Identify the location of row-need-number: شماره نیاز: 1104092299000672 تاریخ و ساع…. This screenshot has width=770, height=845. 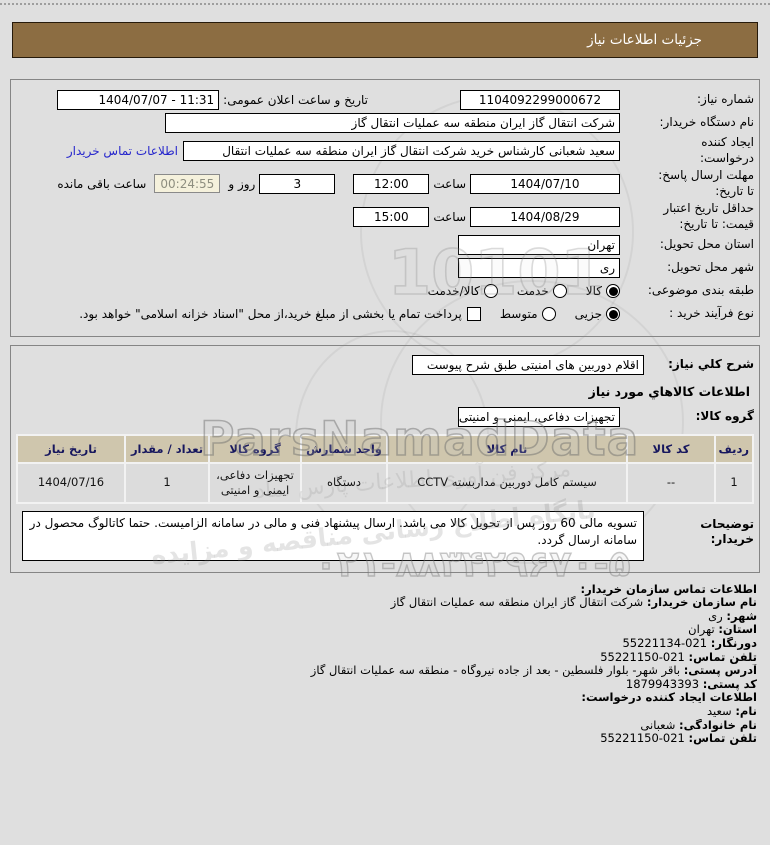
(385, 99).